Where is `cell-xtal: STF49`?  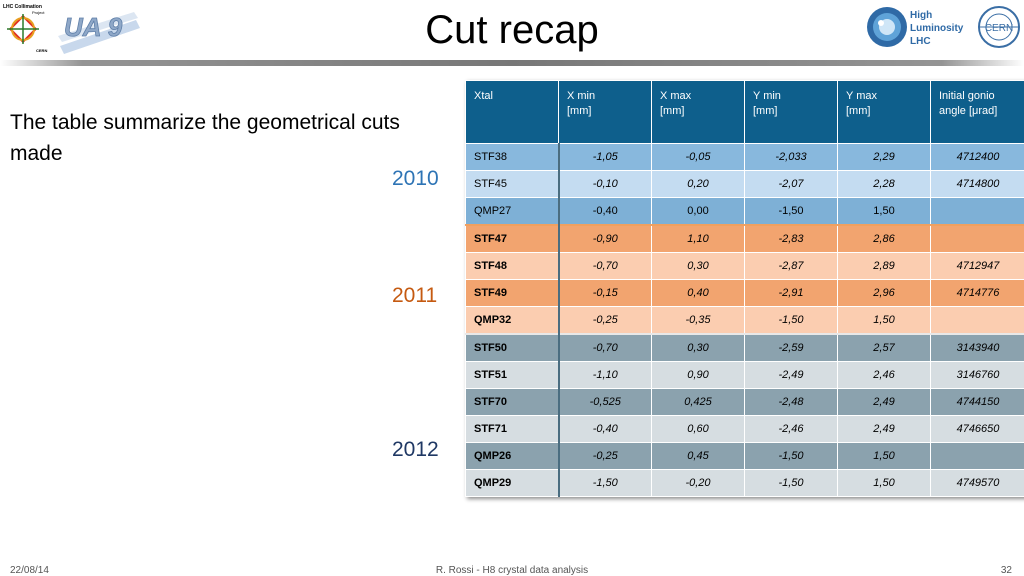 cell-xtal: STF49 is located at coordinates (512, 293).